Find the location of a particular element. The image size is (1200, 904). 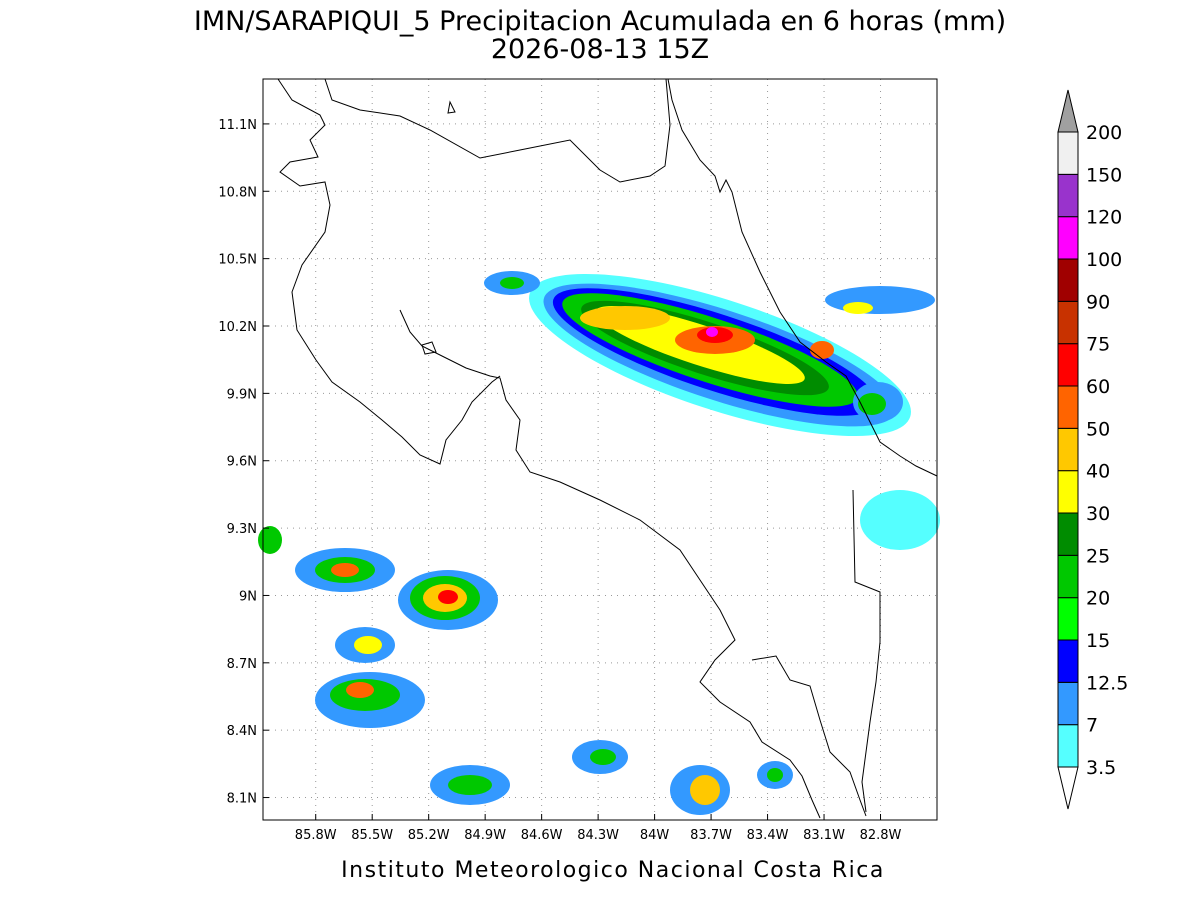

colorbar-label: 200 is located at coordinates (1104, 133).